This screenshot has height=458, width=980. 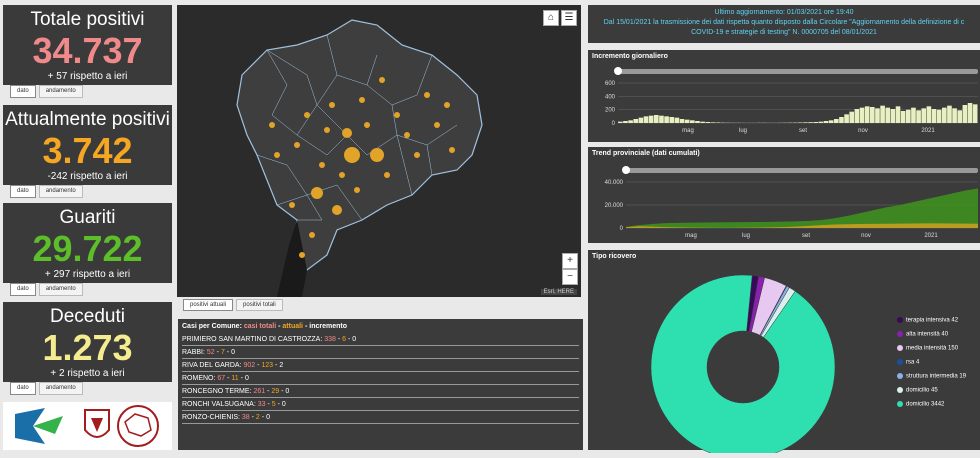 What do you see at coordinates (87, 216) in the screenshot?
I see `stat-title: Guariti` at bounding box center [87, 216].